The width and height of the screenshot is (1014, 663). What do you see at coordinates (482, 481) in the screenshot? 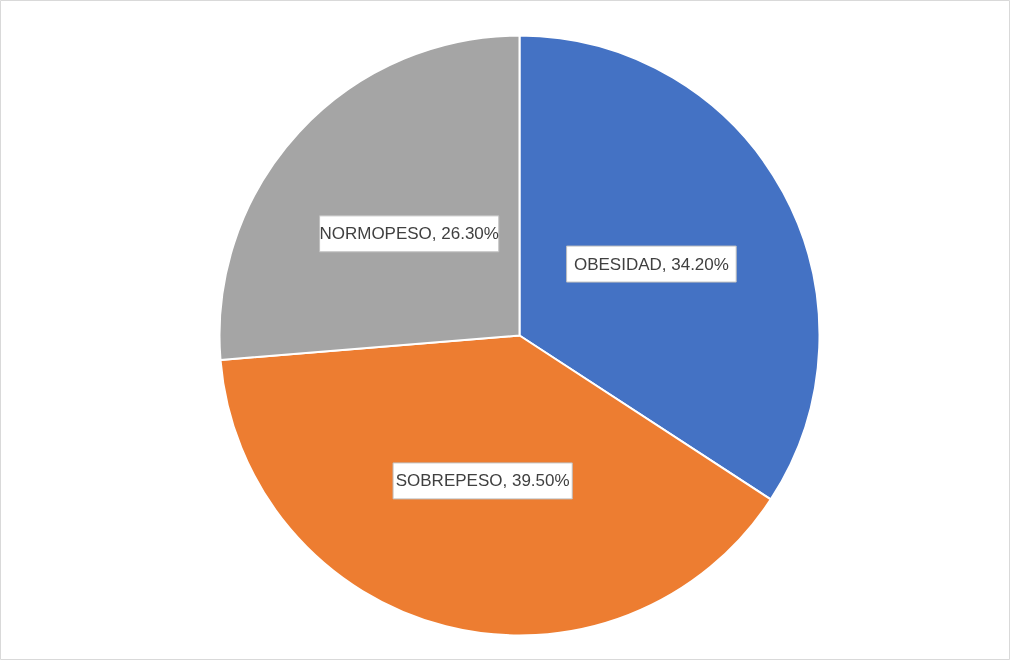
I see `slice-label: SOBREPESO, 39.50%` at bounding box center [482, 481].